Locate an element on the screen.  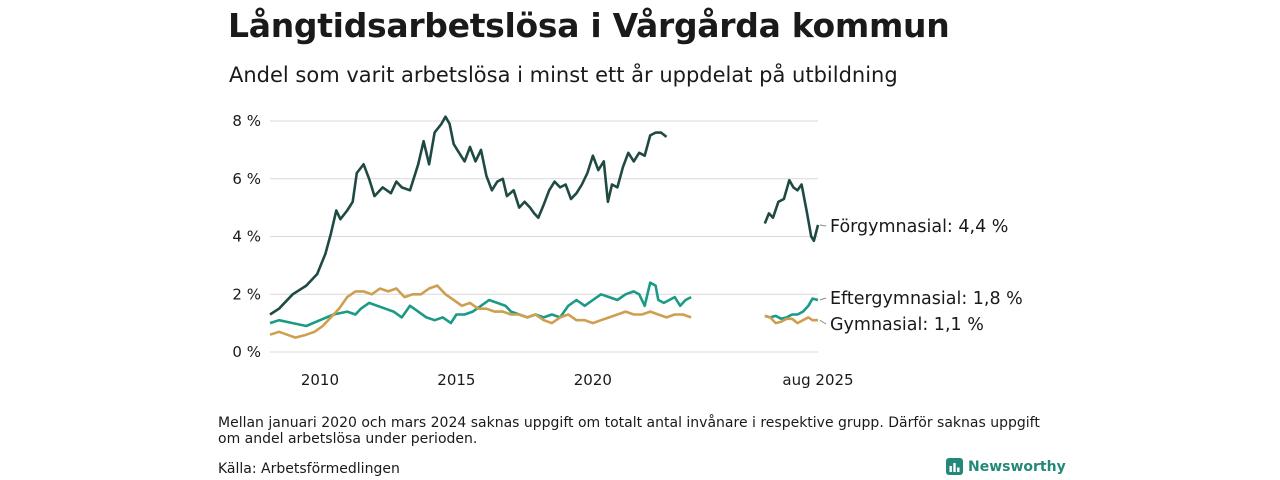
series-label-eftergymnasial: Eftergymnasial: 1,8 % is located at coordinates (926, 299).